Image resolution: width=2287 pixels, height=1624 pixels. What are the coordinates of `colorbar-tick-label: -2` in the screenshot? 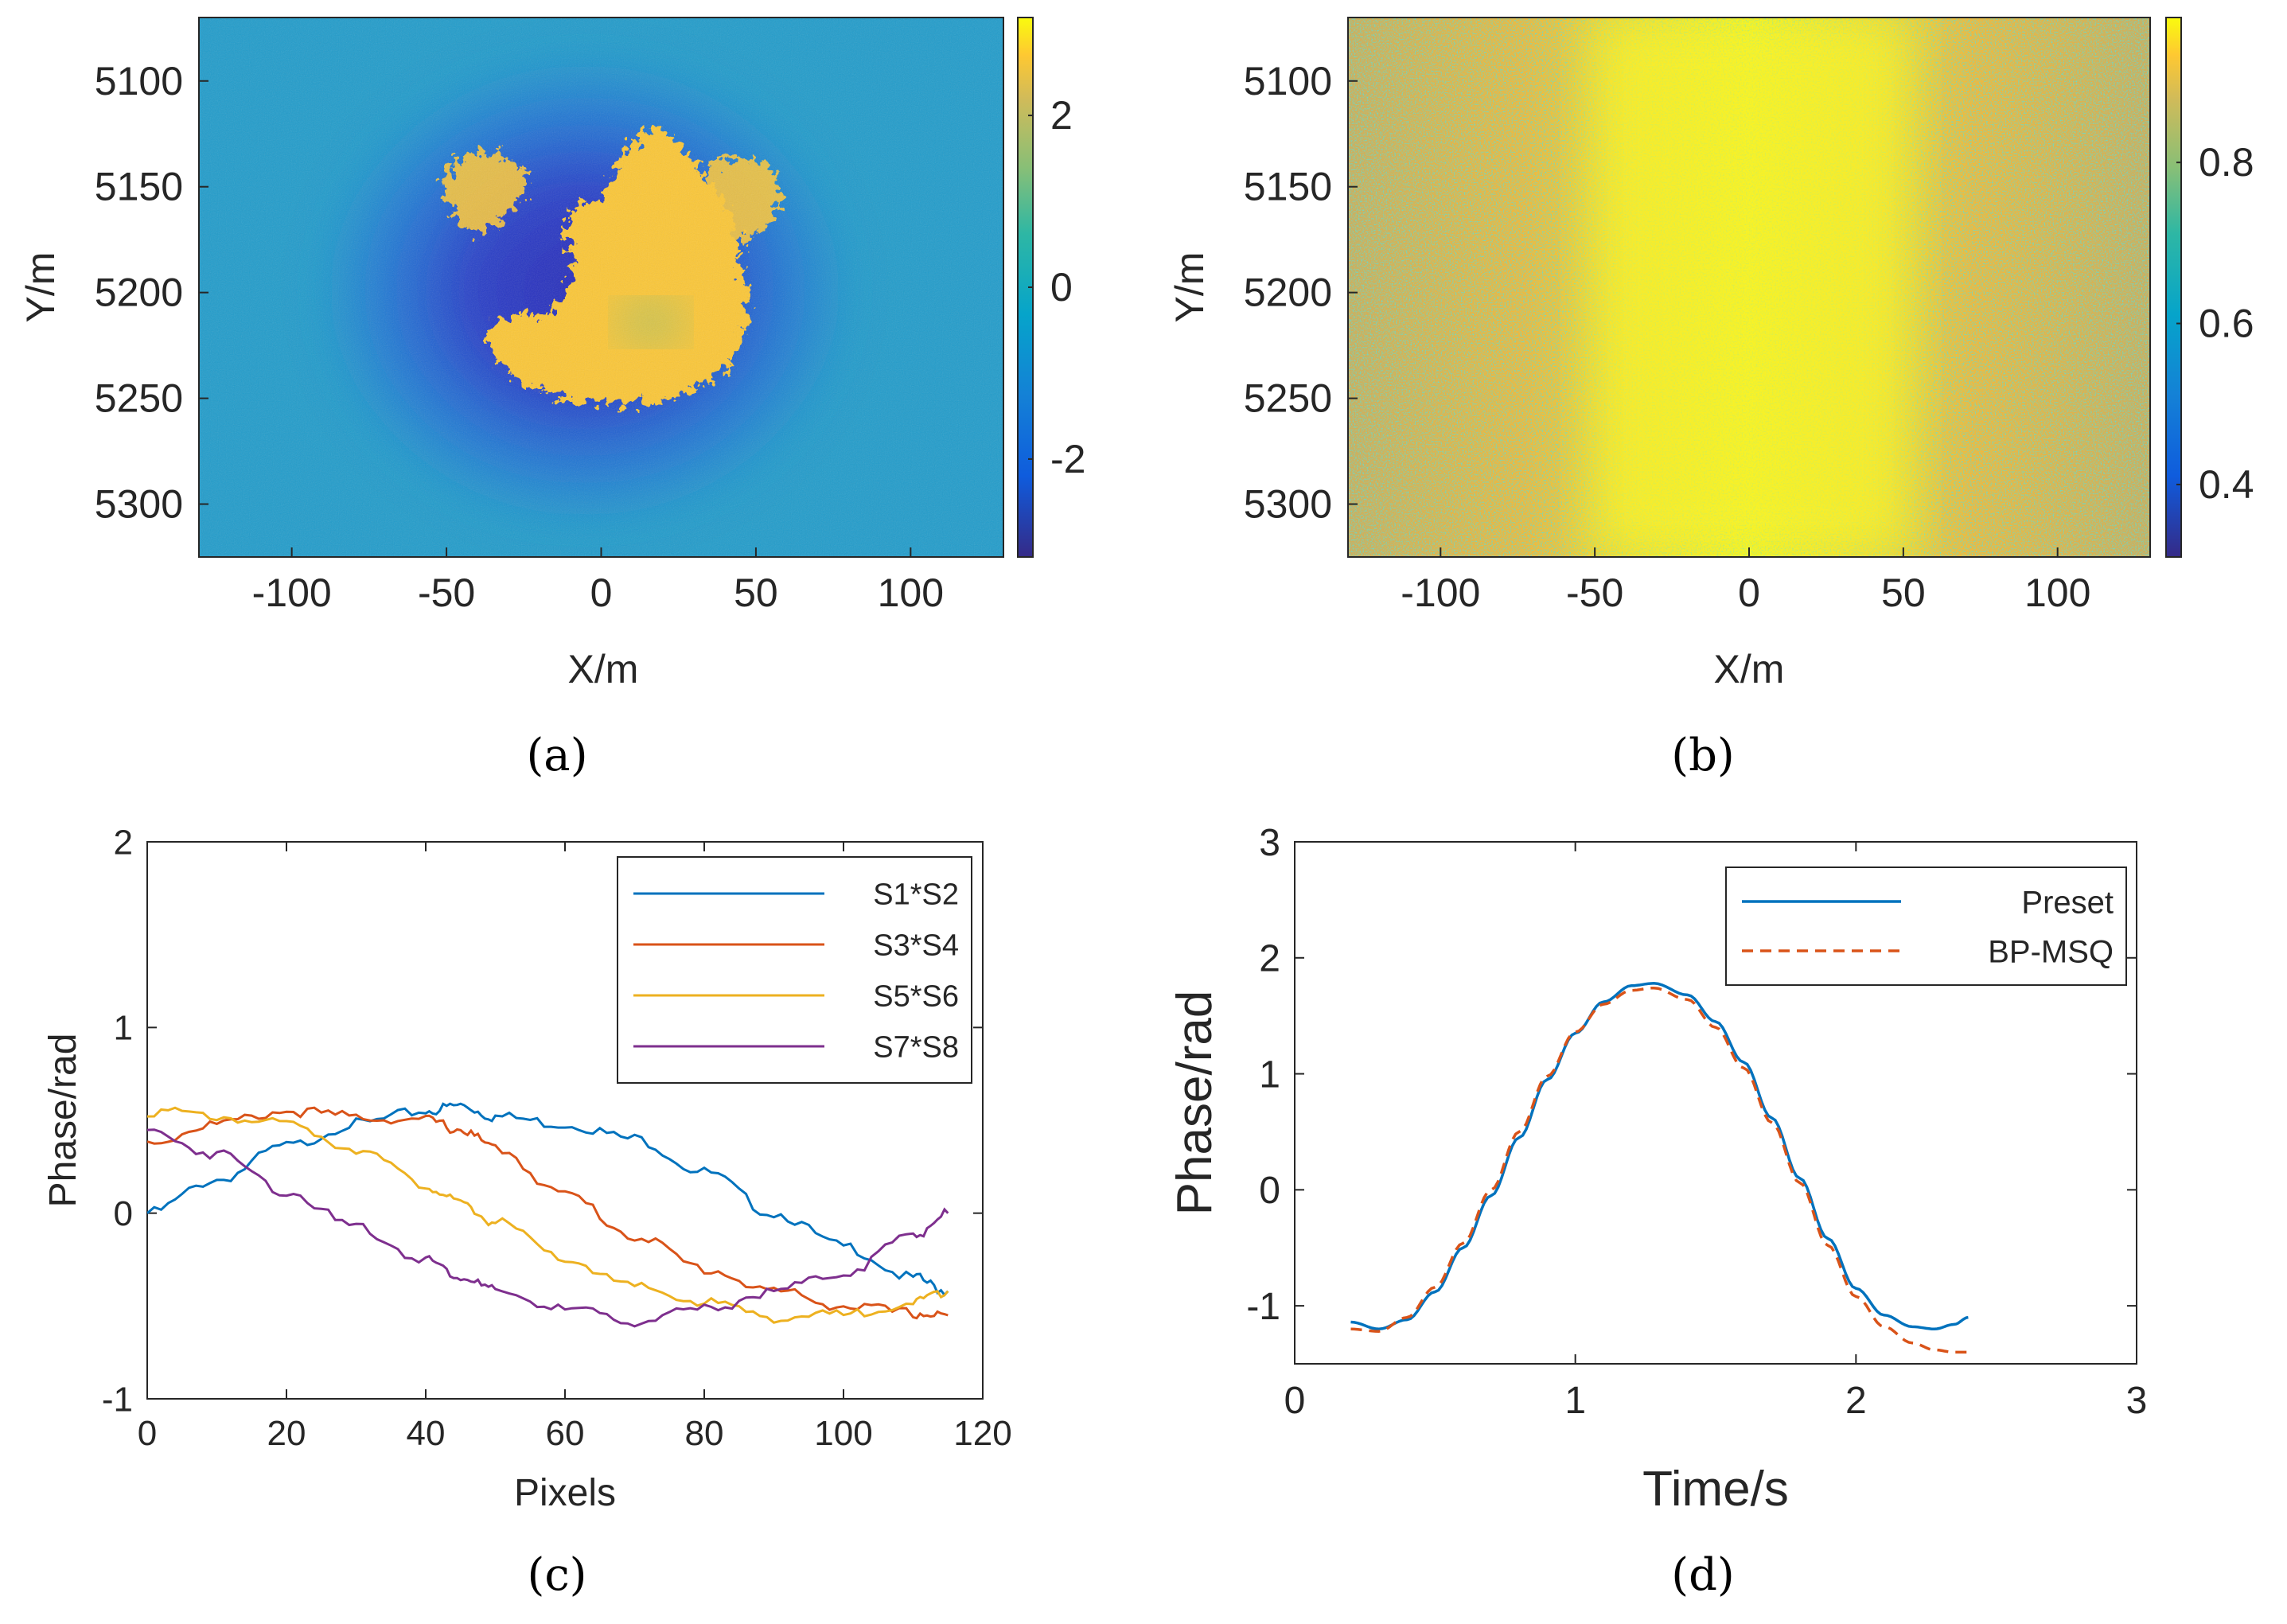 It's located at (1067, 459).